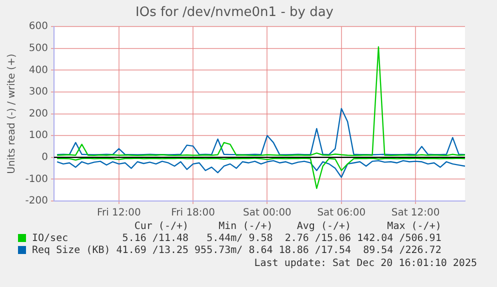  What do you see at coordinates (12, 114) in the screenshot?
I see `y-axis-title: Units read (-) / write (+)` at bounding box center [12, 114].